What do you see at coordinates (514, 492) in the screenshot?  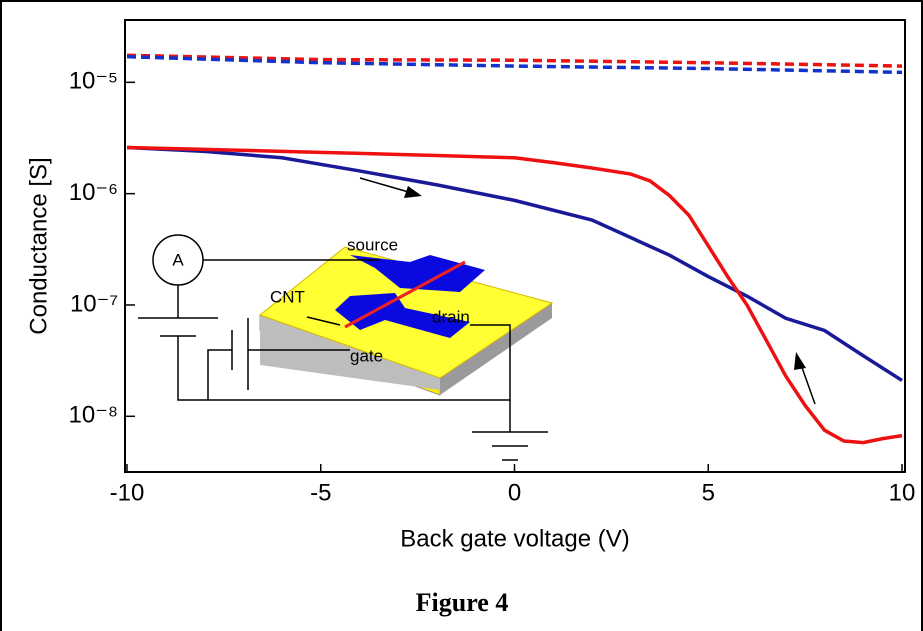 I see `x-tick-label: 0` at bounding box center [514, 492].